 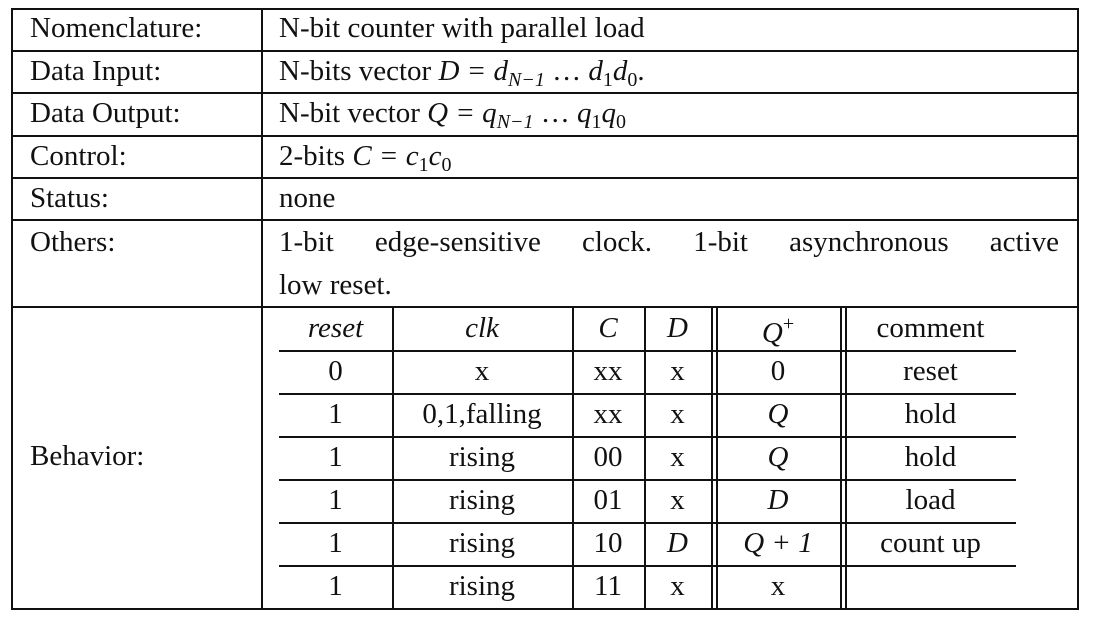 I want to click on value-nomenclature: N-bit counter with parallel load, so click(x=462, y=28).